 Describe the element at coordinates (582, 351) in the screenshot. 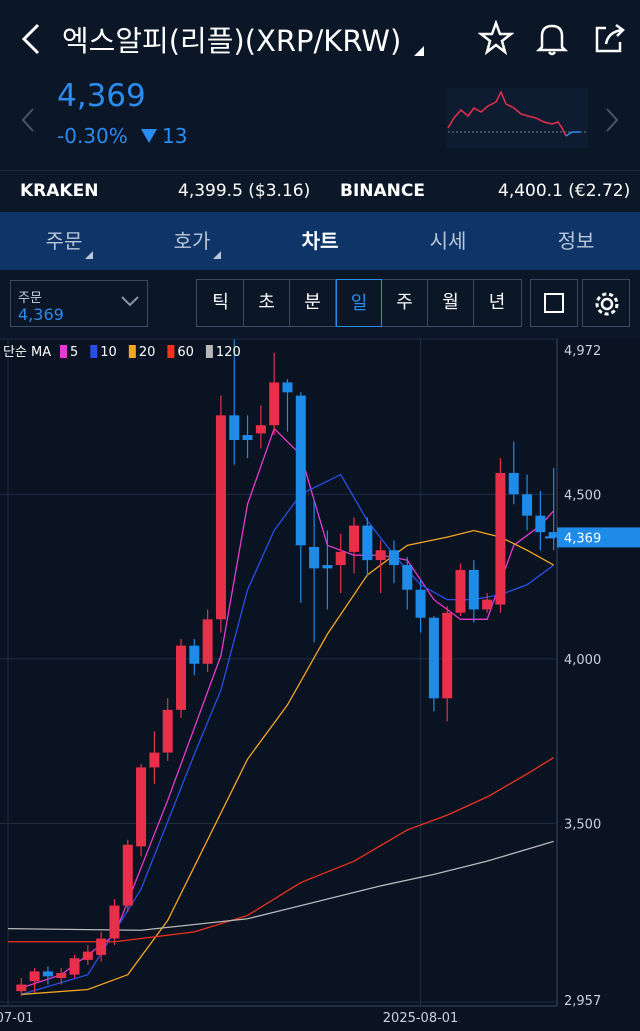

I see `y-tick-label: 4,972` at that location.